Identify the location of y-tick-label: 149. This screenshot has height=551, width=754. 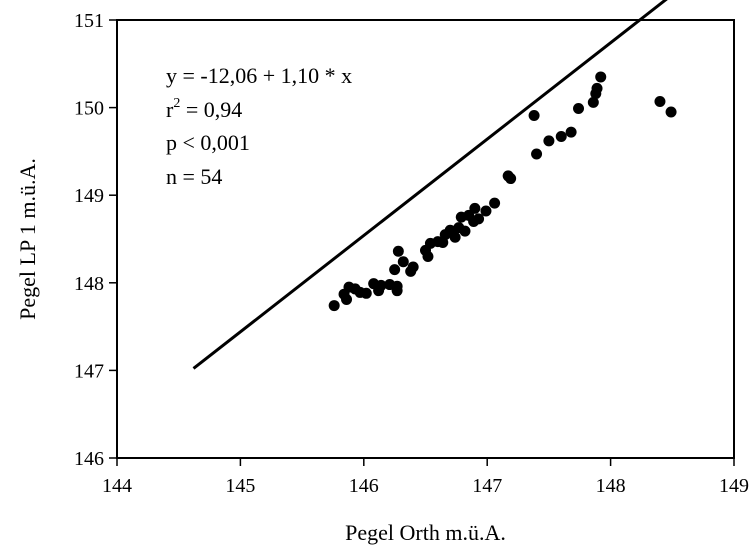
(89, 196).